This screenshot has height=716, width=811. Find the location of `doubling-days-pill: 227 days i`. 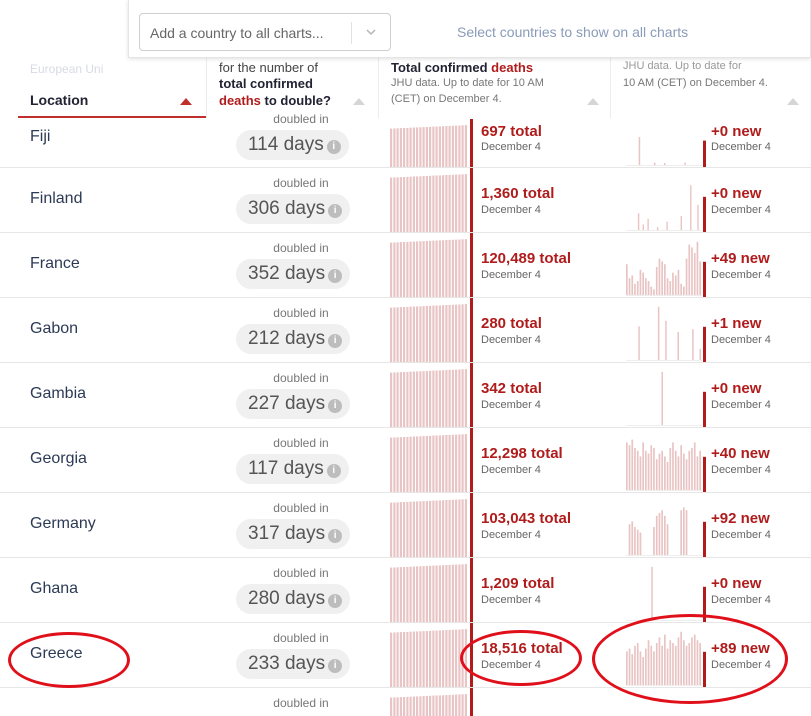

doubling-days-pill: 227 days i is located at coordinates (293, 404).